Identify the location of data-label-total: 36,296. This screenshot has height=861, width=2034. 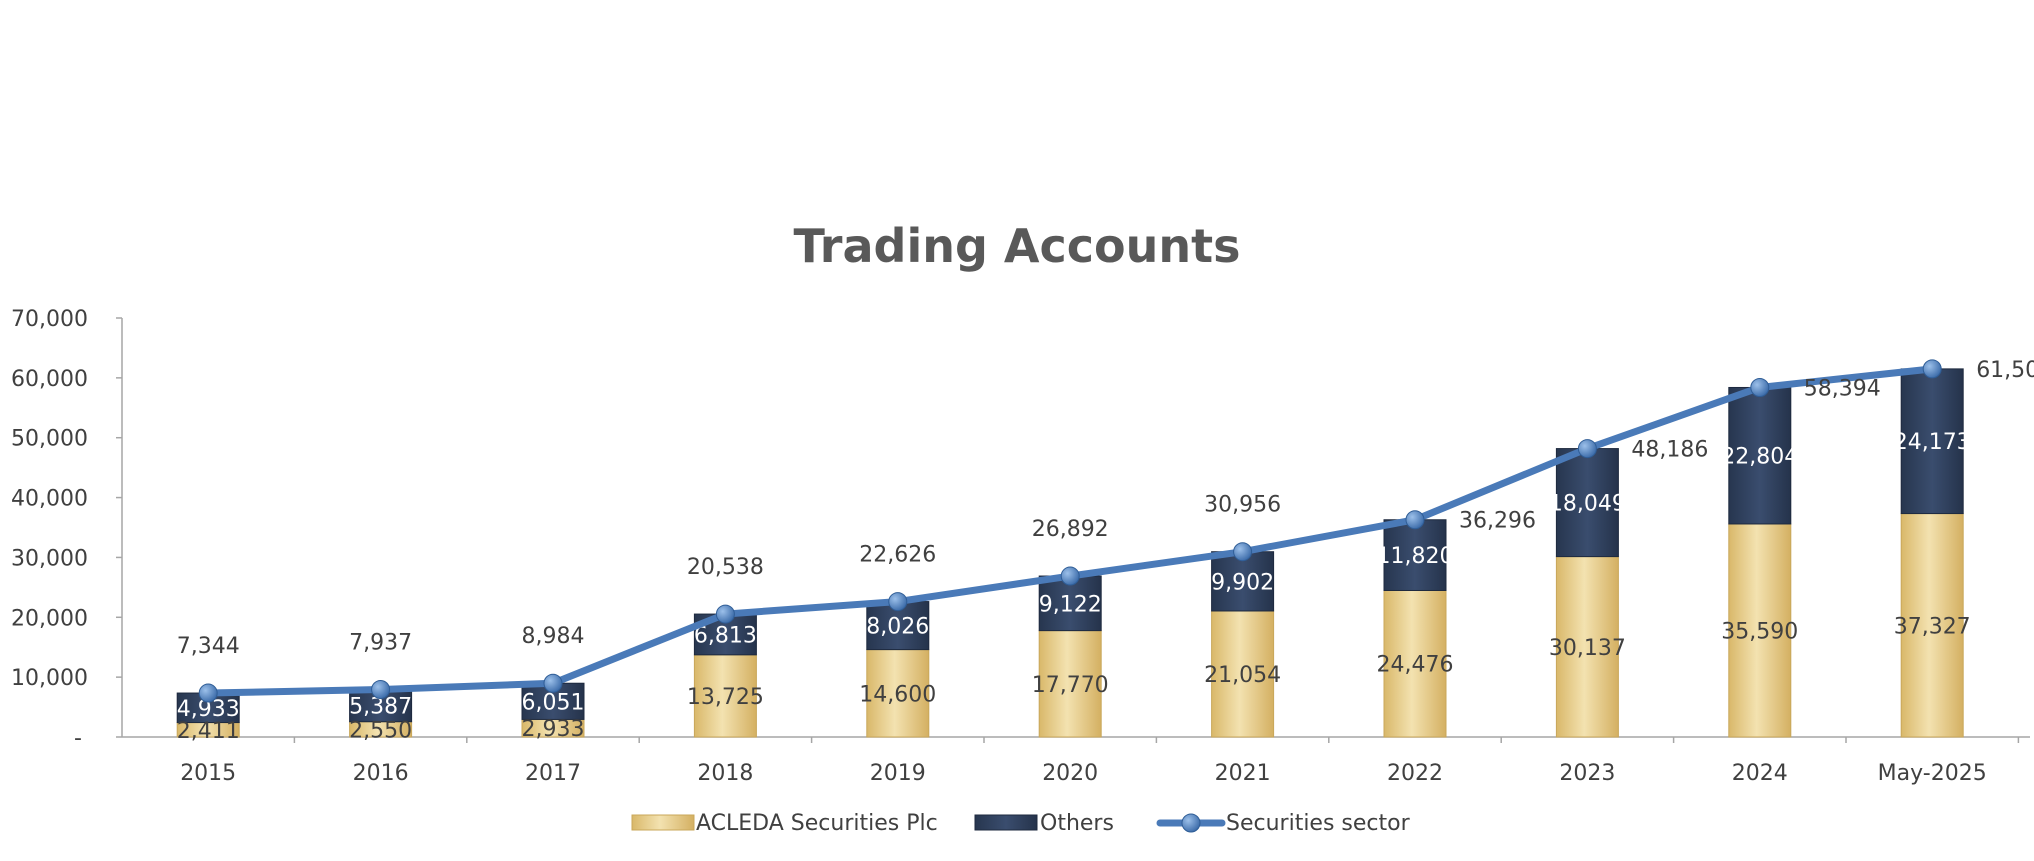
(1497, 521).